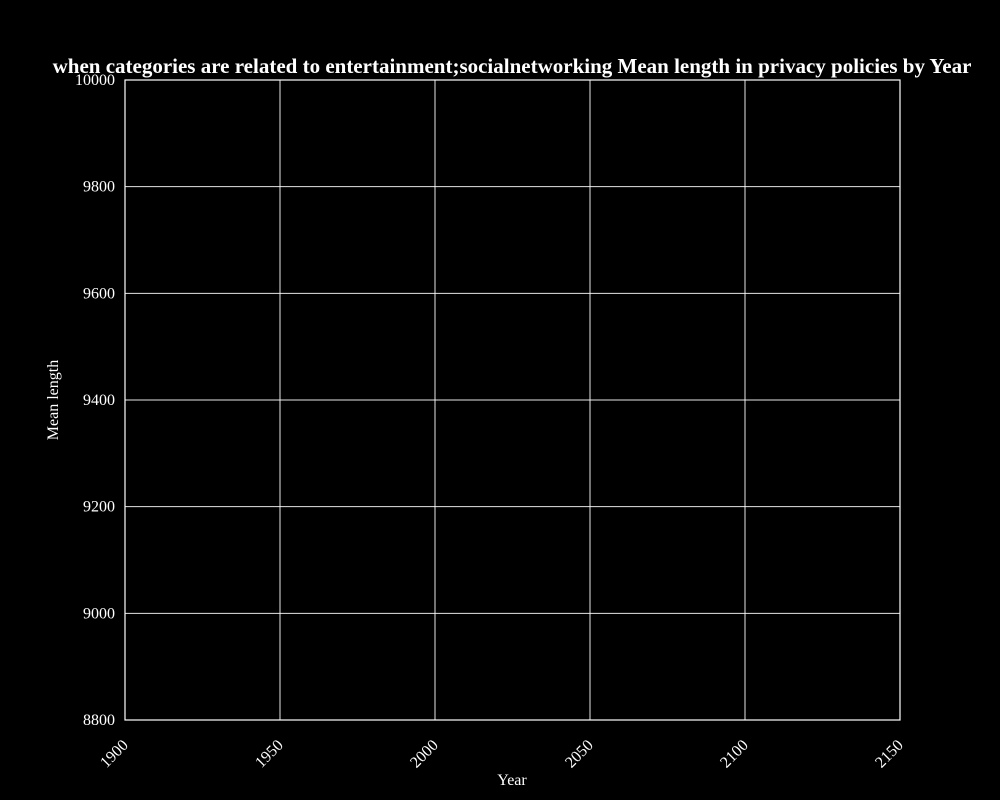 The image size is (1000, 800). What do you see at coordinates (99, 613) in the screenshot?
I see `y-tick-label: 9000` at bounding box center [99, 613].